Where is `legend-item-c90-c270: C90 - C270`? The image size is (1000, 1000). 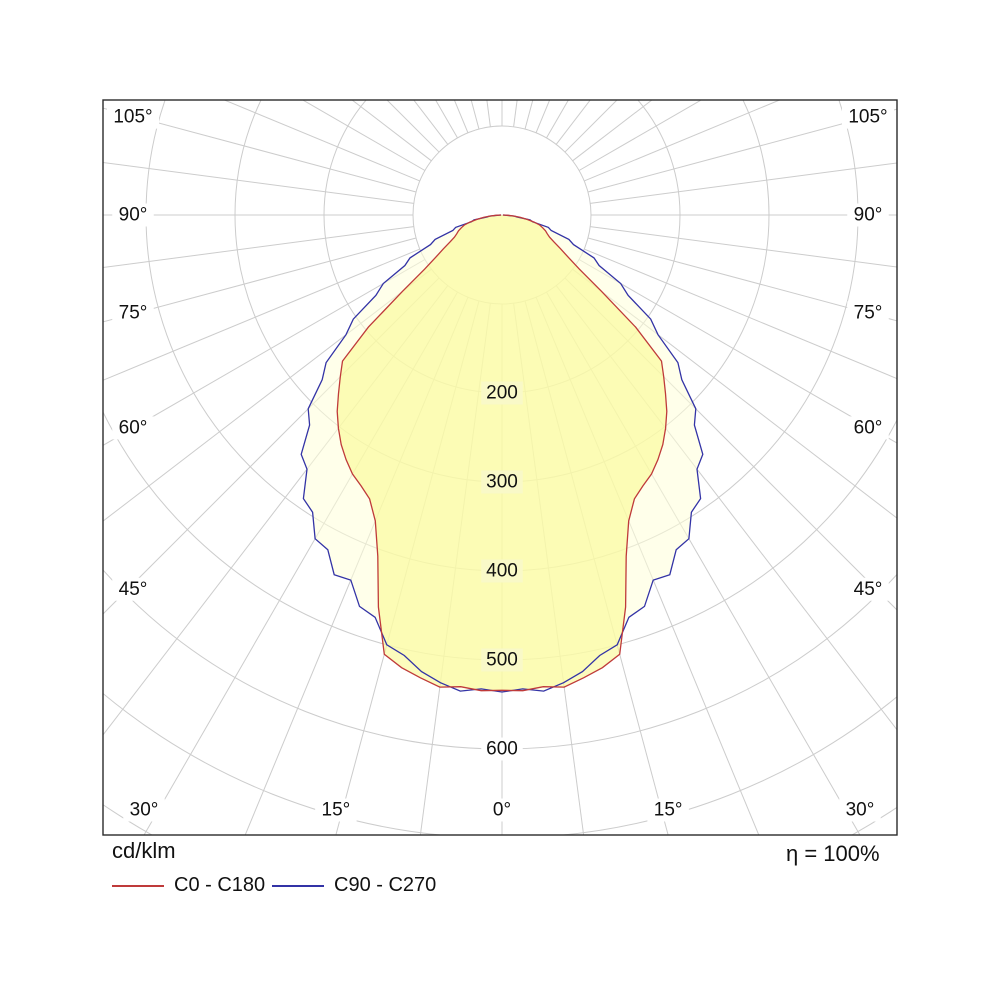 legend-item-c90-c270: C90 - C270 is located at coordinates (354, 885).